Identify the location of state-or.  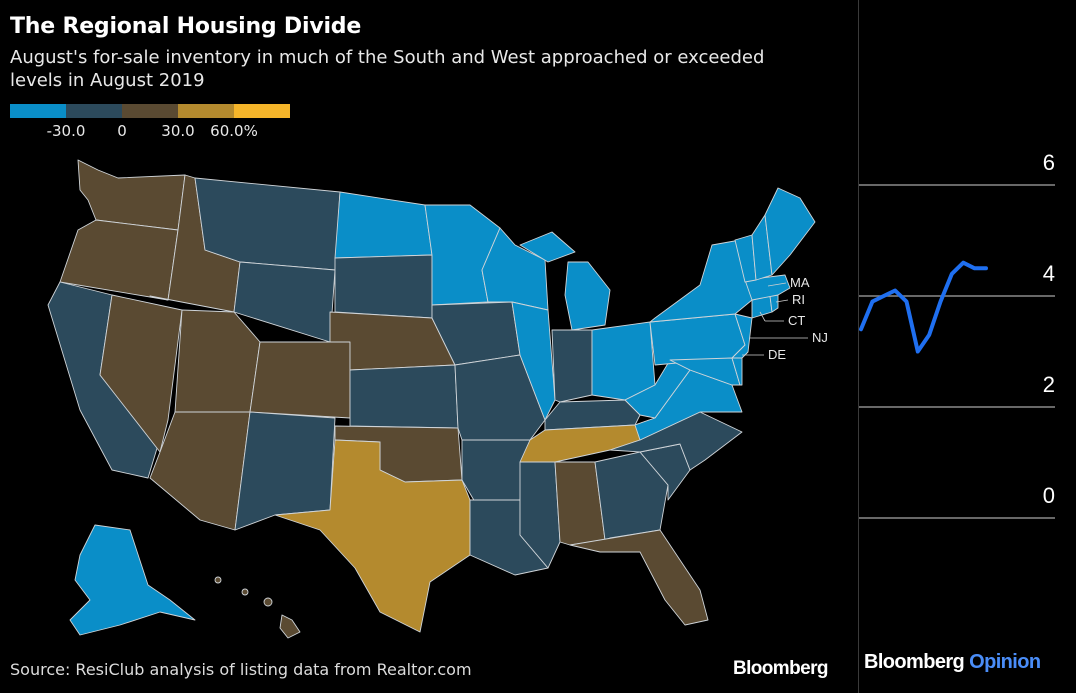
(119, 260).